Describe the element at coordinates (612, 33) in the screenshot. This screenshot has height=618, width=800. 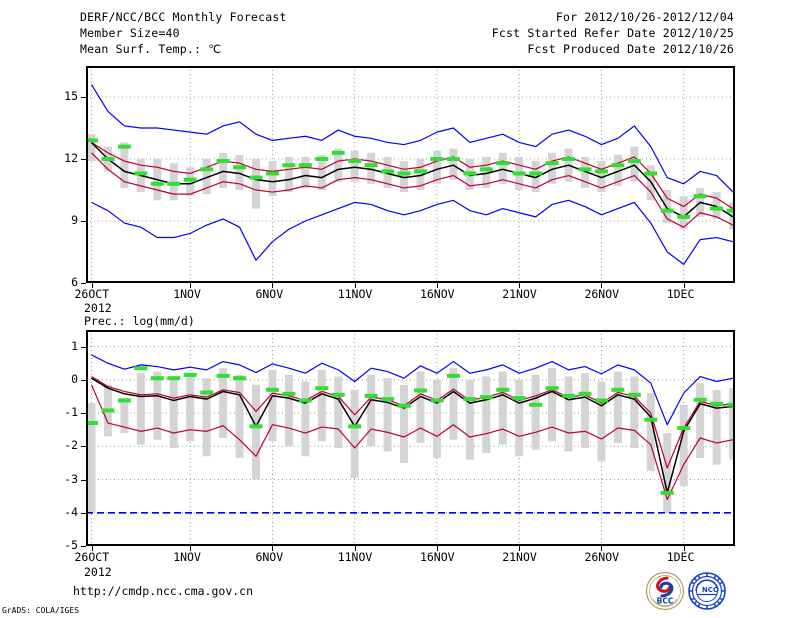
I see `forecast-start-date: Fcst Started Refer Date 2012/10/25` at that location.